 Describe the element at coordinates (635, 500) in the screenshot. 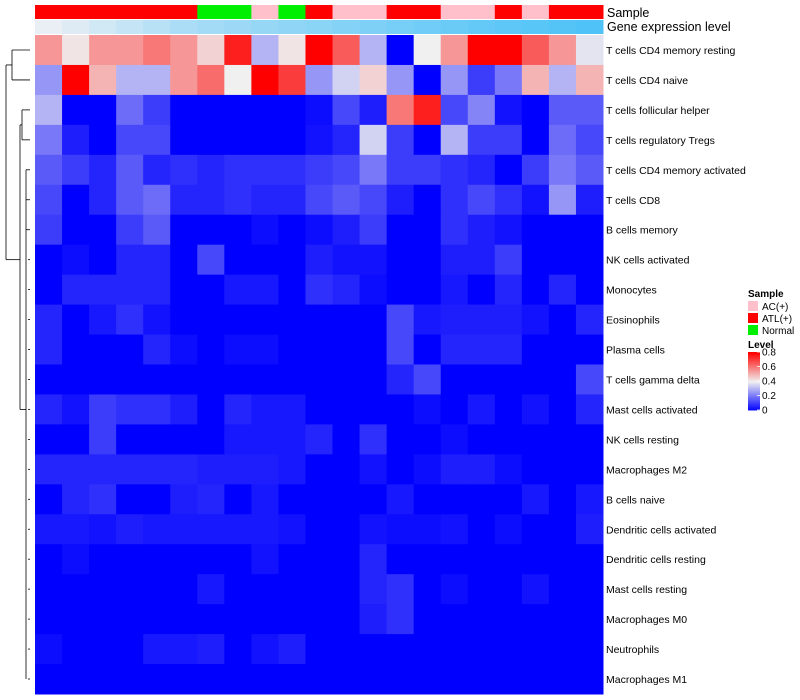

I see `row-label: B cells naive` at that location.